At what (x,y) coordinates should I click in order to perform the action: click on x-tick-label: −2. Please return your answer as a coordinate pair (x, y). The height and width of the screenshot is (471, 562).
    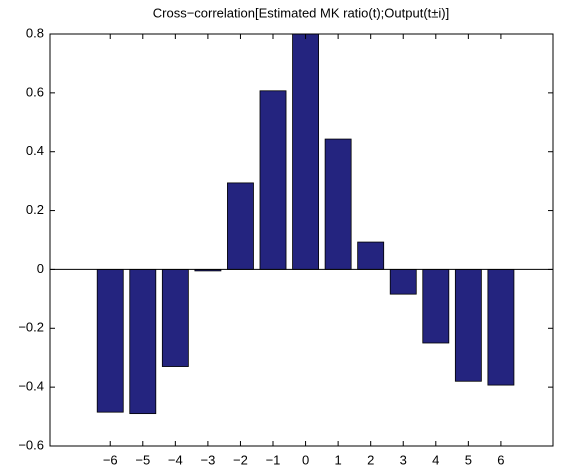
    Looking at the image, I should click on (240, 459).